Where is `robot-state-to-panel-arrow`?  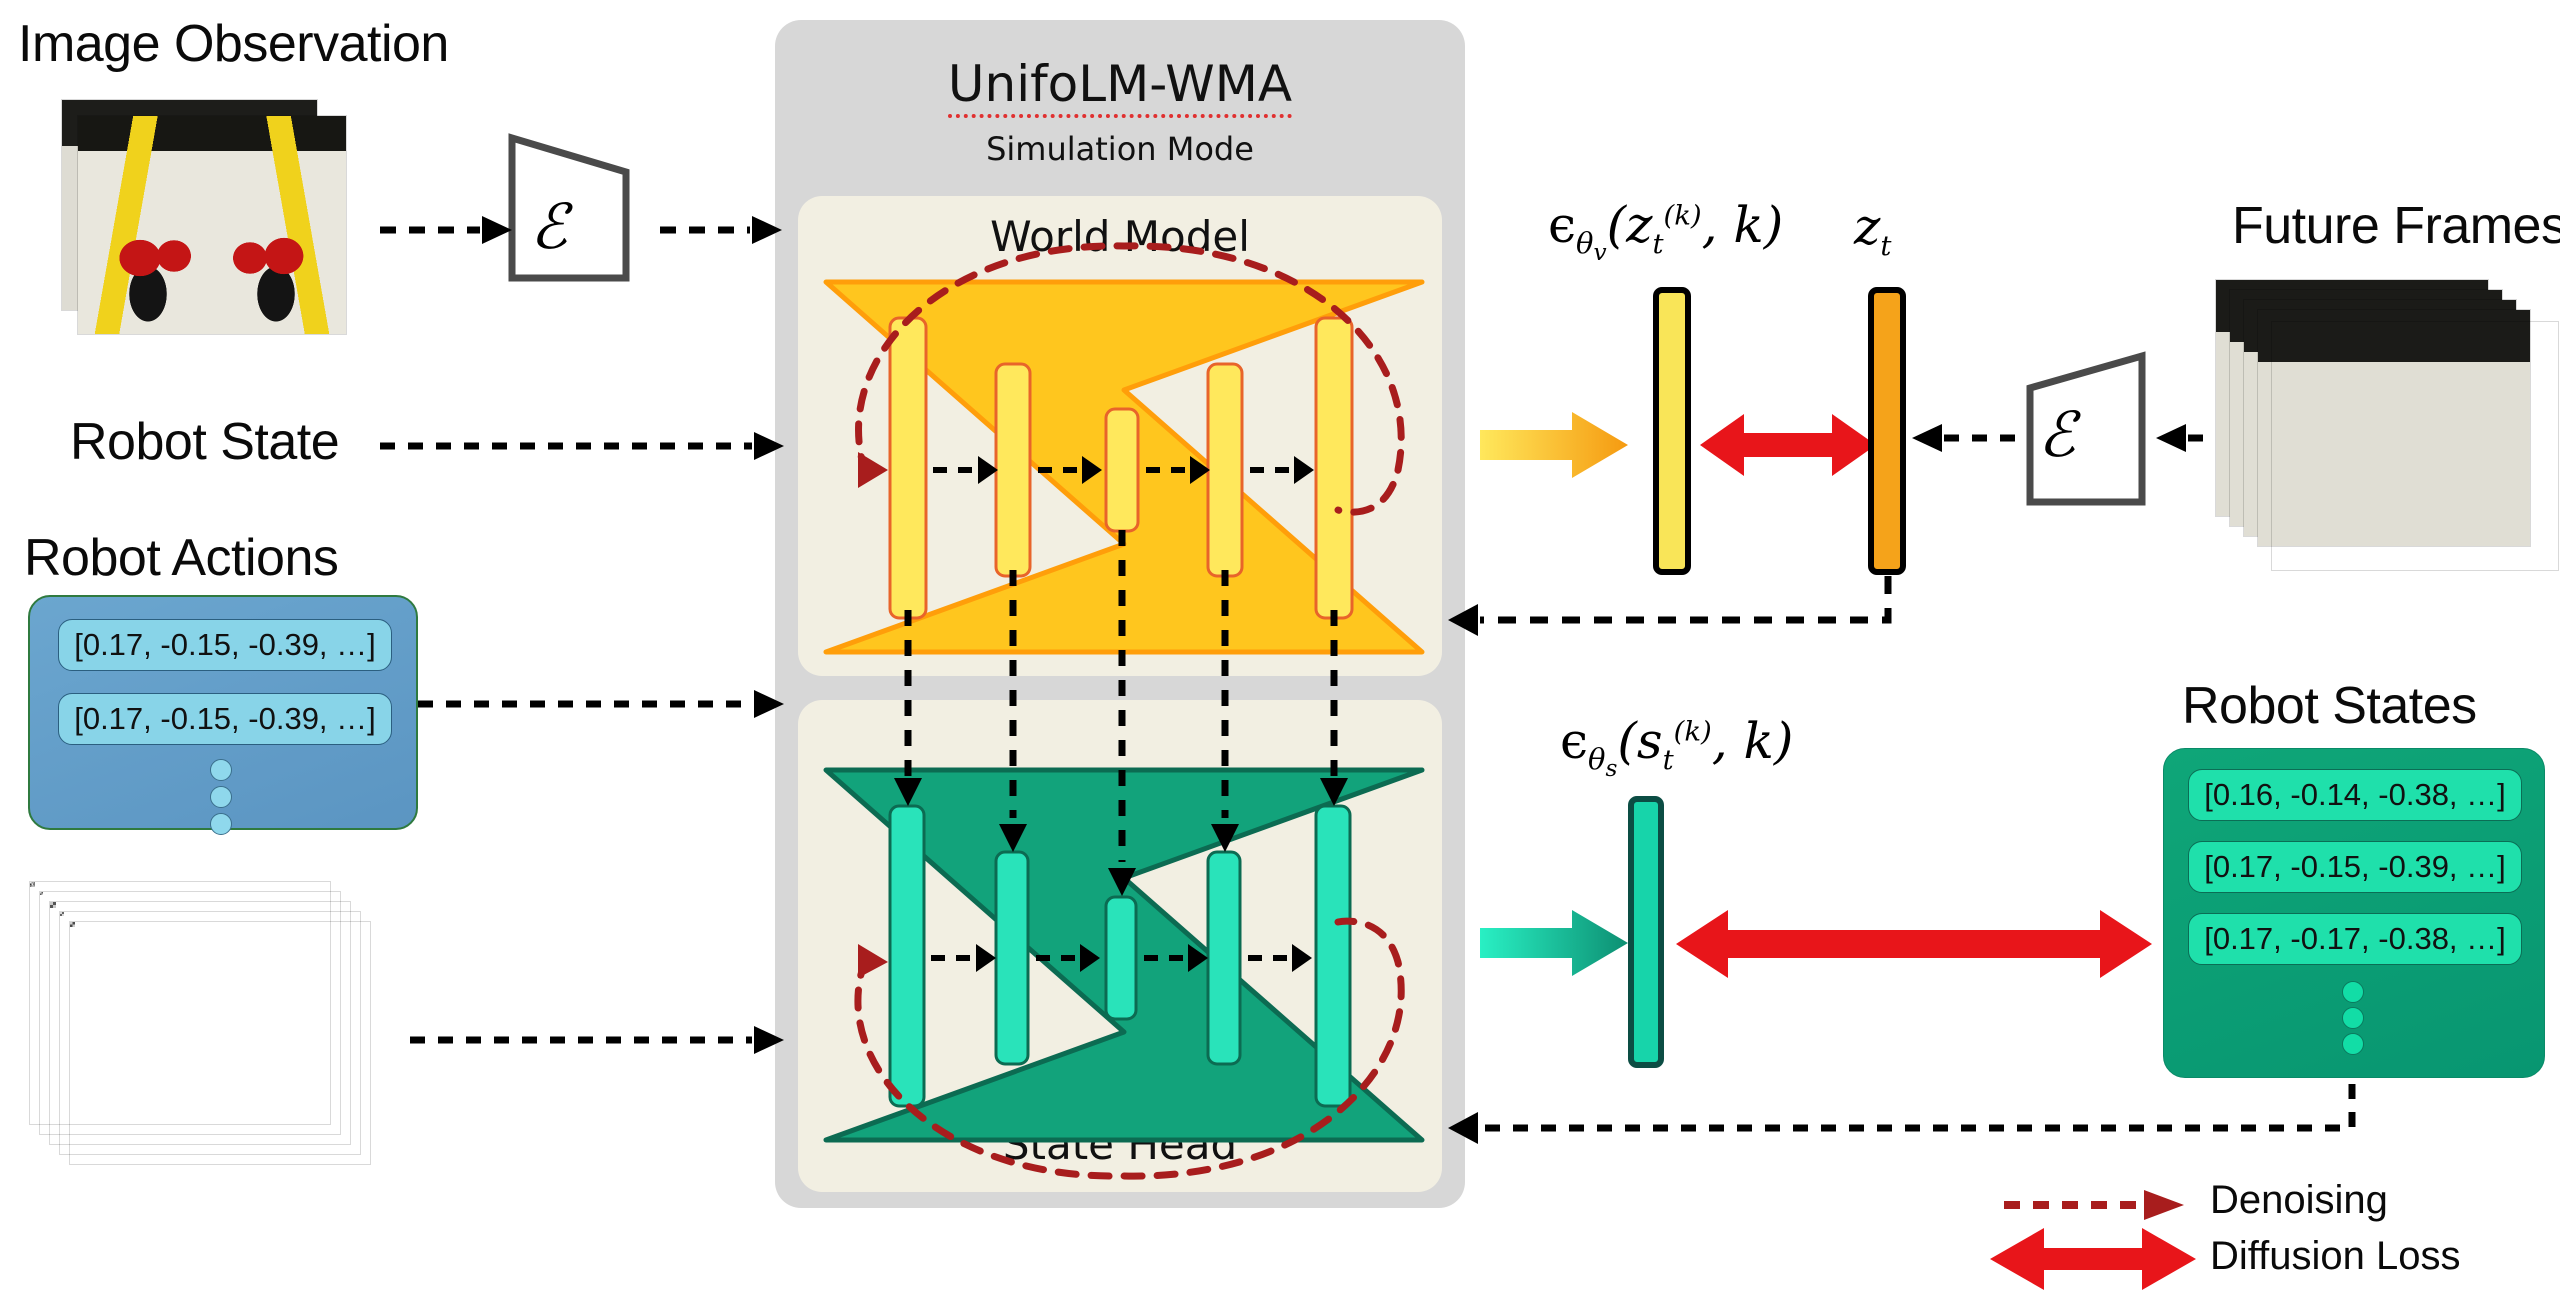 robot-state-to-panel-arrow is located at coordinates (582, 446).